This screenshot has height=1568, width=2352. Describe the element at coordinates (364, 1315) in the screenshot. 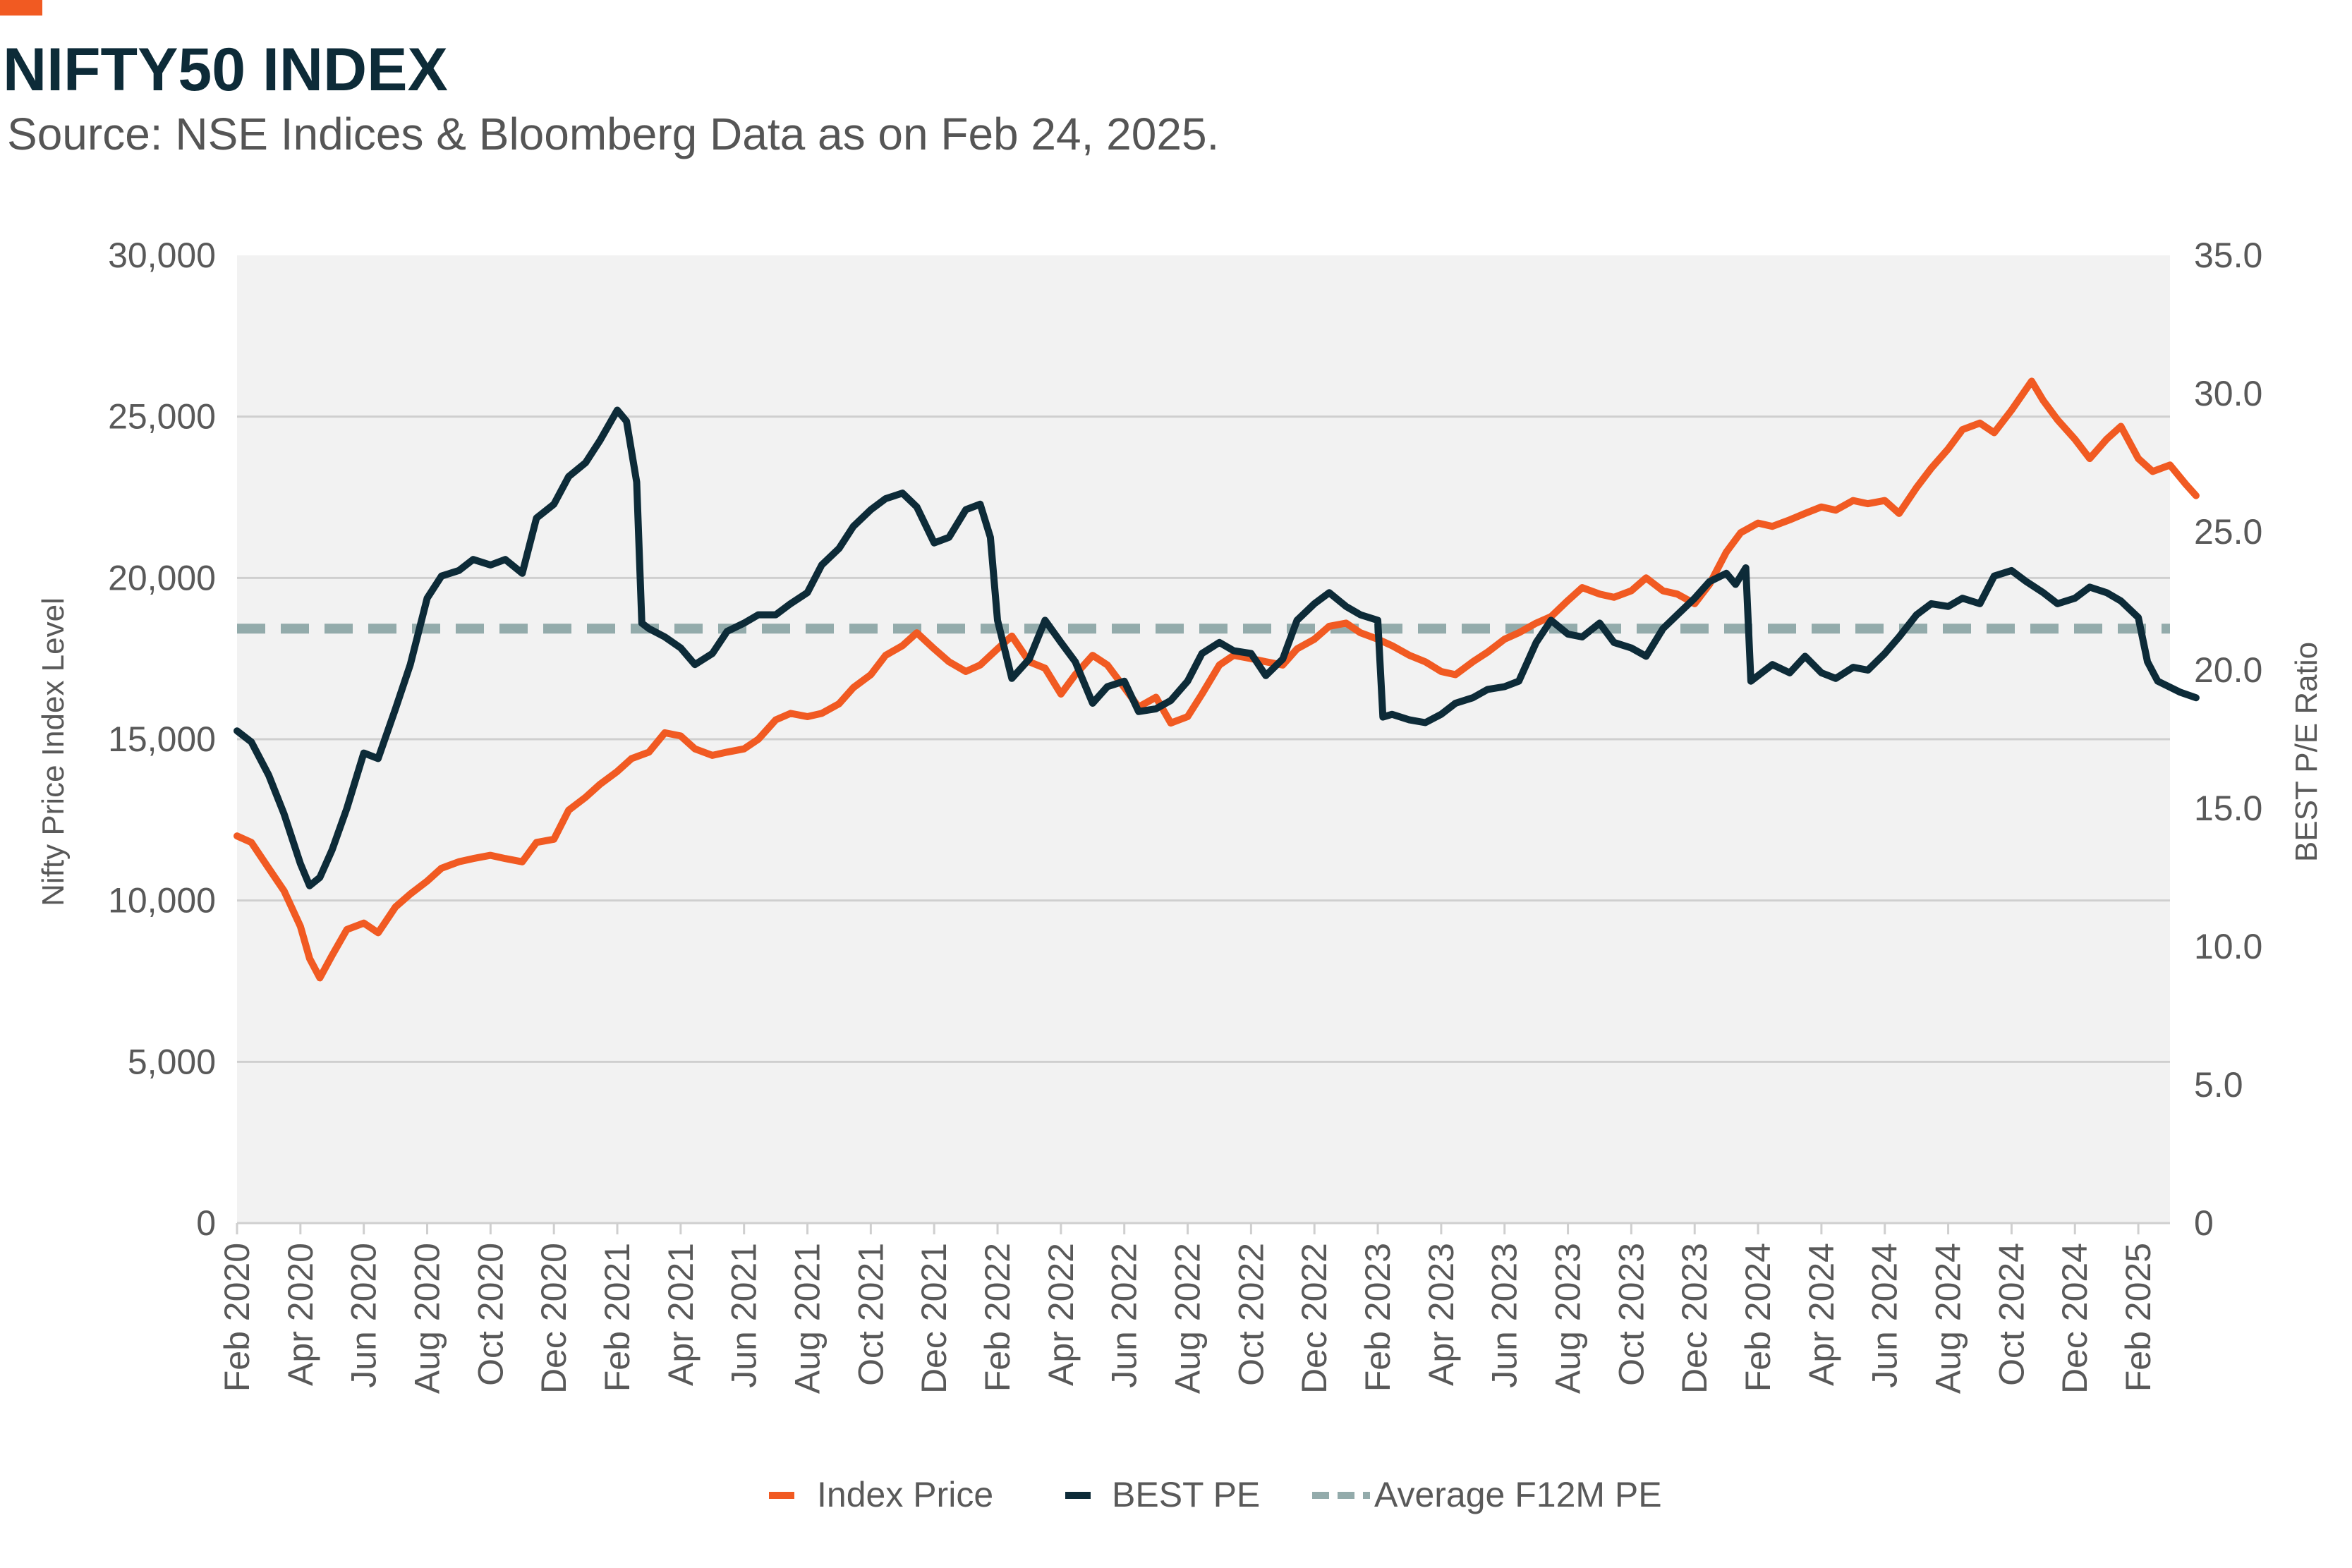

I see `x-tick-label: Jun 2020` at that location.